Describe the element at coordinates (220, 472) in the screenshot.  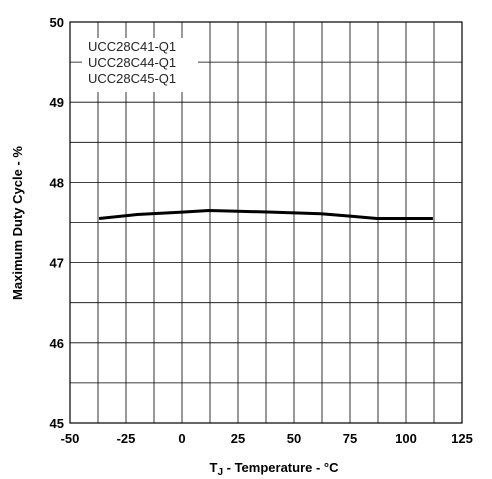
I see `x-axis-title-subscript: J` at that location.